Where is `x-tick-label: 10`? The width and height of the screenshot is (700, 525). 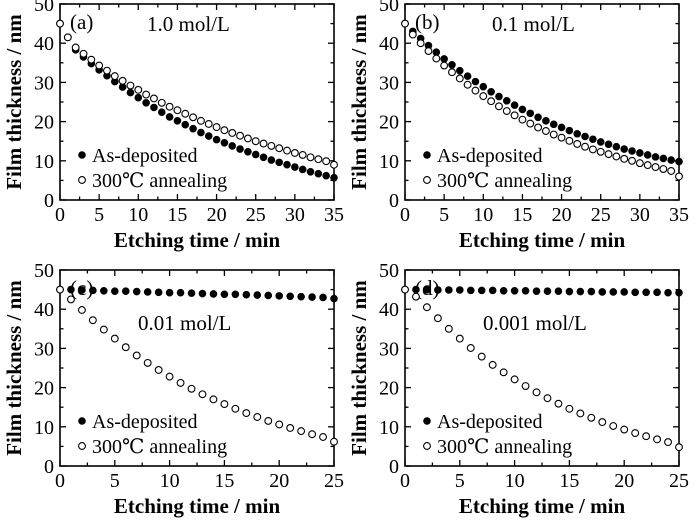 x-tick-label: 10 is located at coordinates (483, 215).